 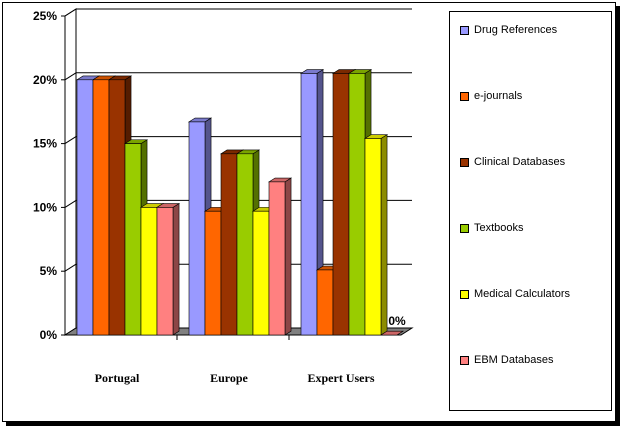 What do you see at coordinates (117, 378) in the screenshot?
I see `category-label: Portugal` at bounding box center [117, 378].